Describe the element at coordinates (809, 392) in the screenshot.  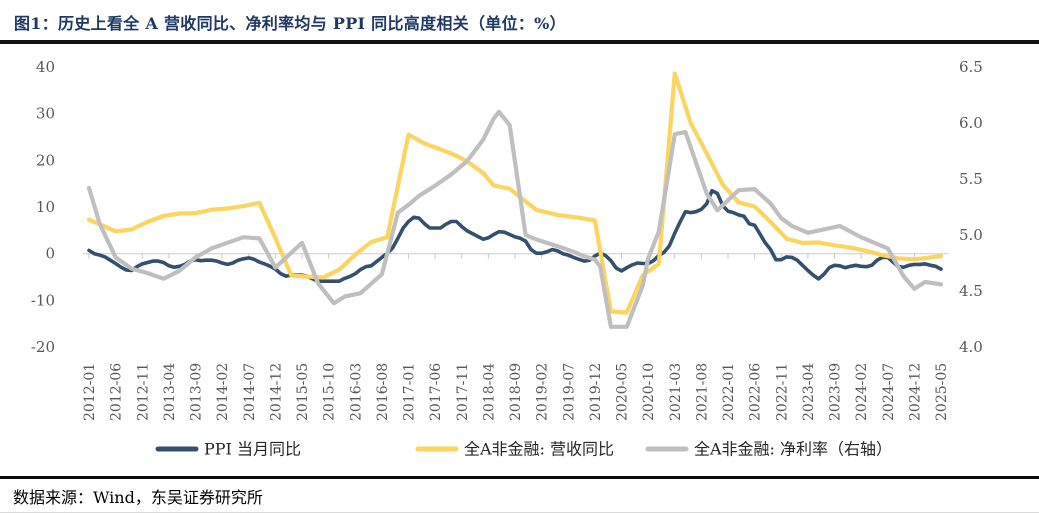
I see `x-tick-label: 2023-04` at that location.